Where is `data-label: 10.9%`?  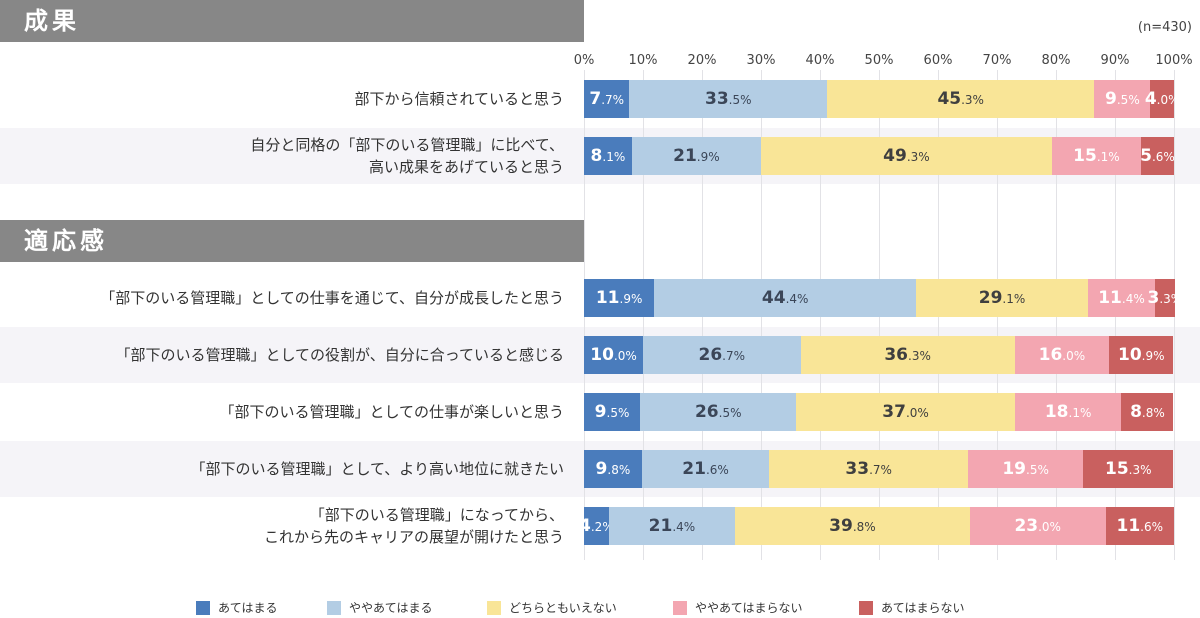 data-label: 10.9% is located at coordinates (1141, 355).